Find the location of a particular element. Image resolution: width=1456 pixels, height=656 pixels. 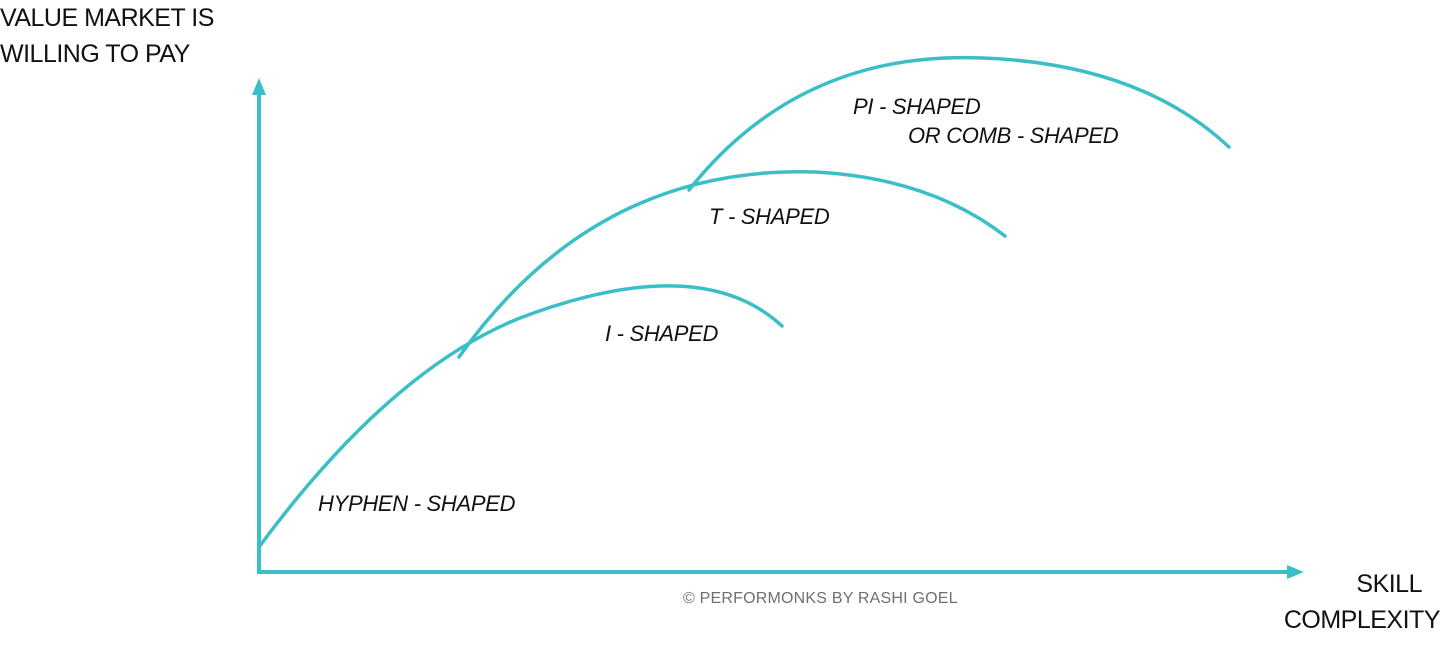

t-shaped-label: T - SHAPED is located at coordinates (769, 216).